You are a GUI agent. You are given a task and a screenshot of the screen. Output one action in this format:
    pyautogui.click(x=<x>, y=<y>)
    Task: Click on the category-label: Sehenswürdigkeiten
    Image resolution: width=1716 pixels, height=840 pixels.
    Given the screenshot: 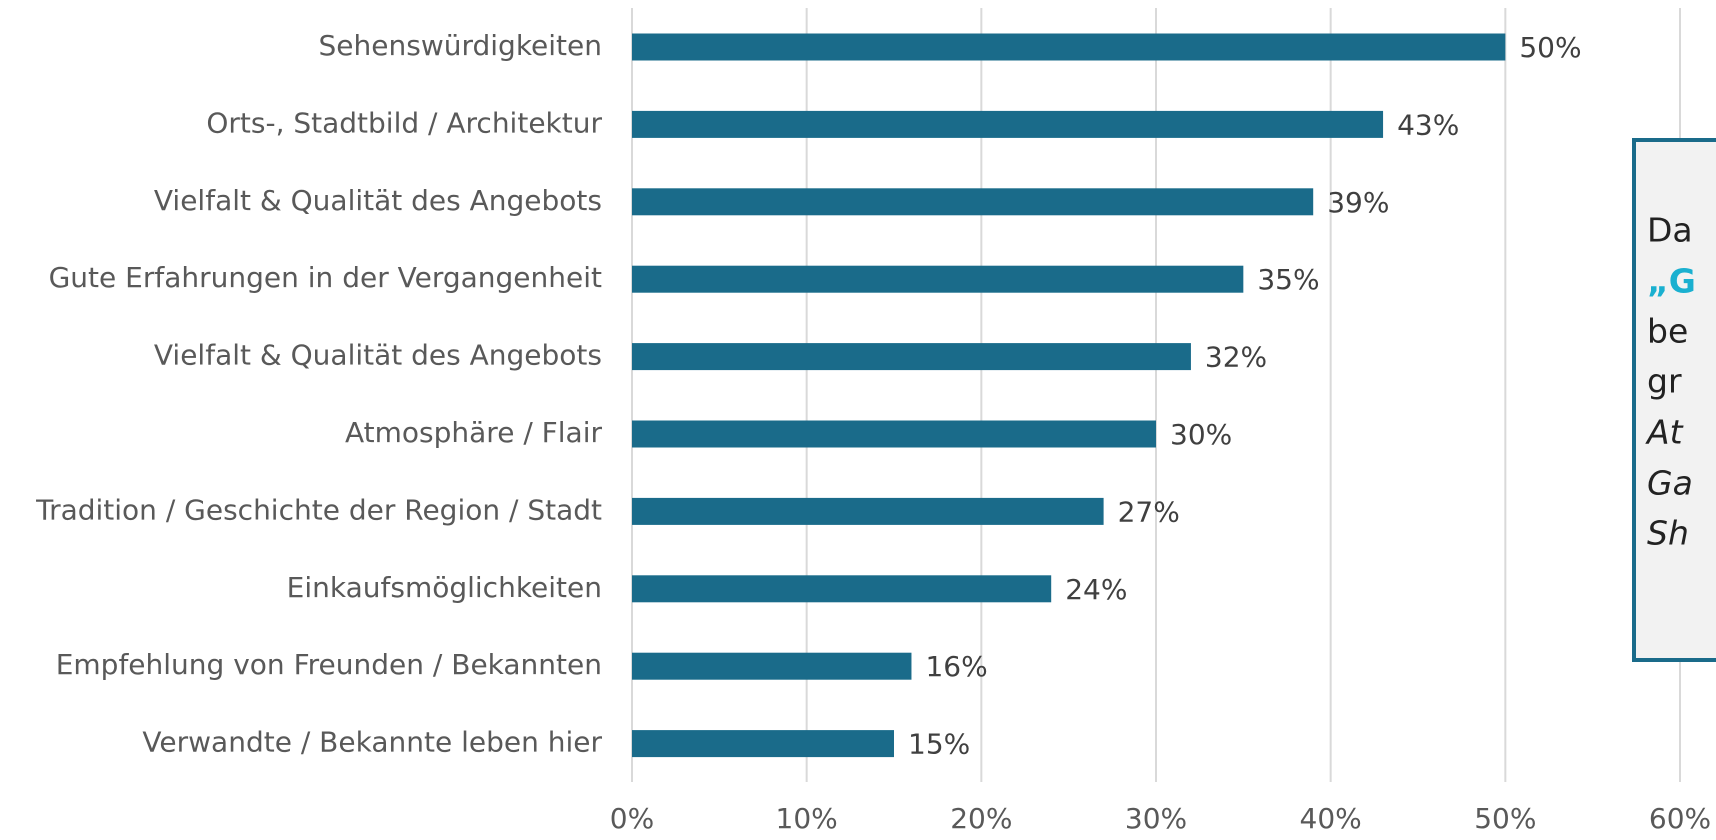 What is the action you would take?
    pyautogui.click(x=460, y=45)
    